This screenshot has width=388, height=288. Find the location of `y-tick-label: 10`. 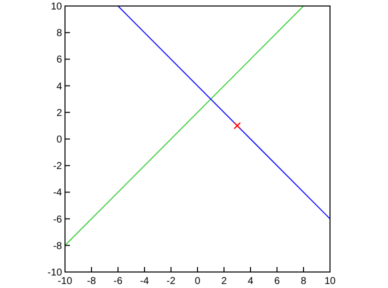

y-tick-label: 10 is located at coordinates (56, 7).